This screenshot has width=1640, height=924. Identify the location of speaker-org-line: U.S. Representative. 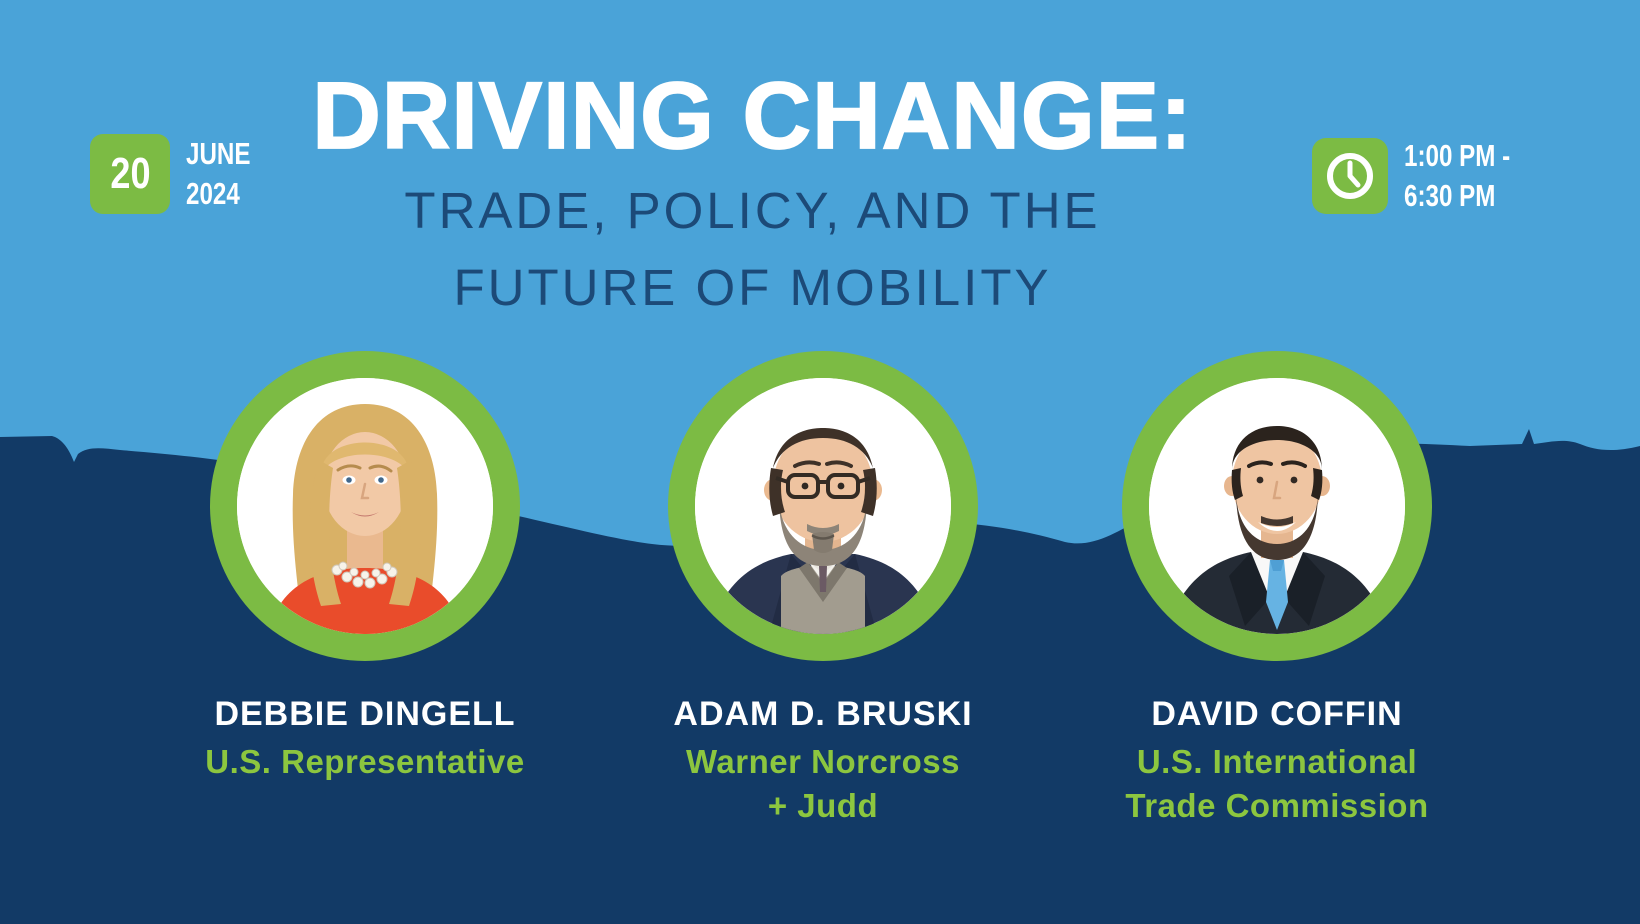
(365, 761).